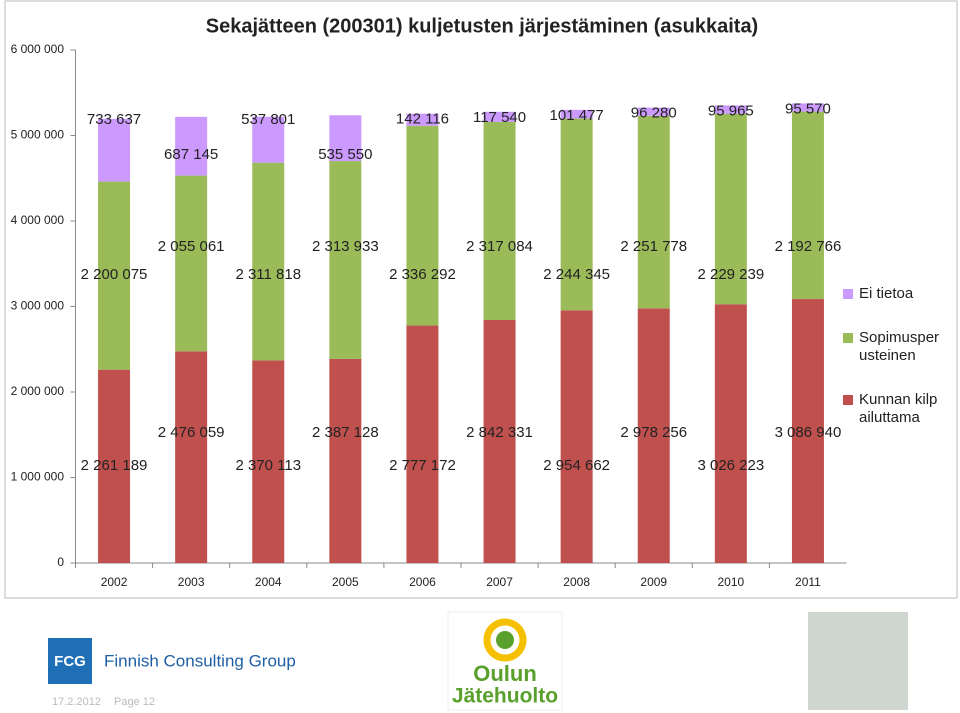 Image resolution: width=960 pixels, height=713 pixels. I want to click on value-label: 96 280, so click(654, 113).